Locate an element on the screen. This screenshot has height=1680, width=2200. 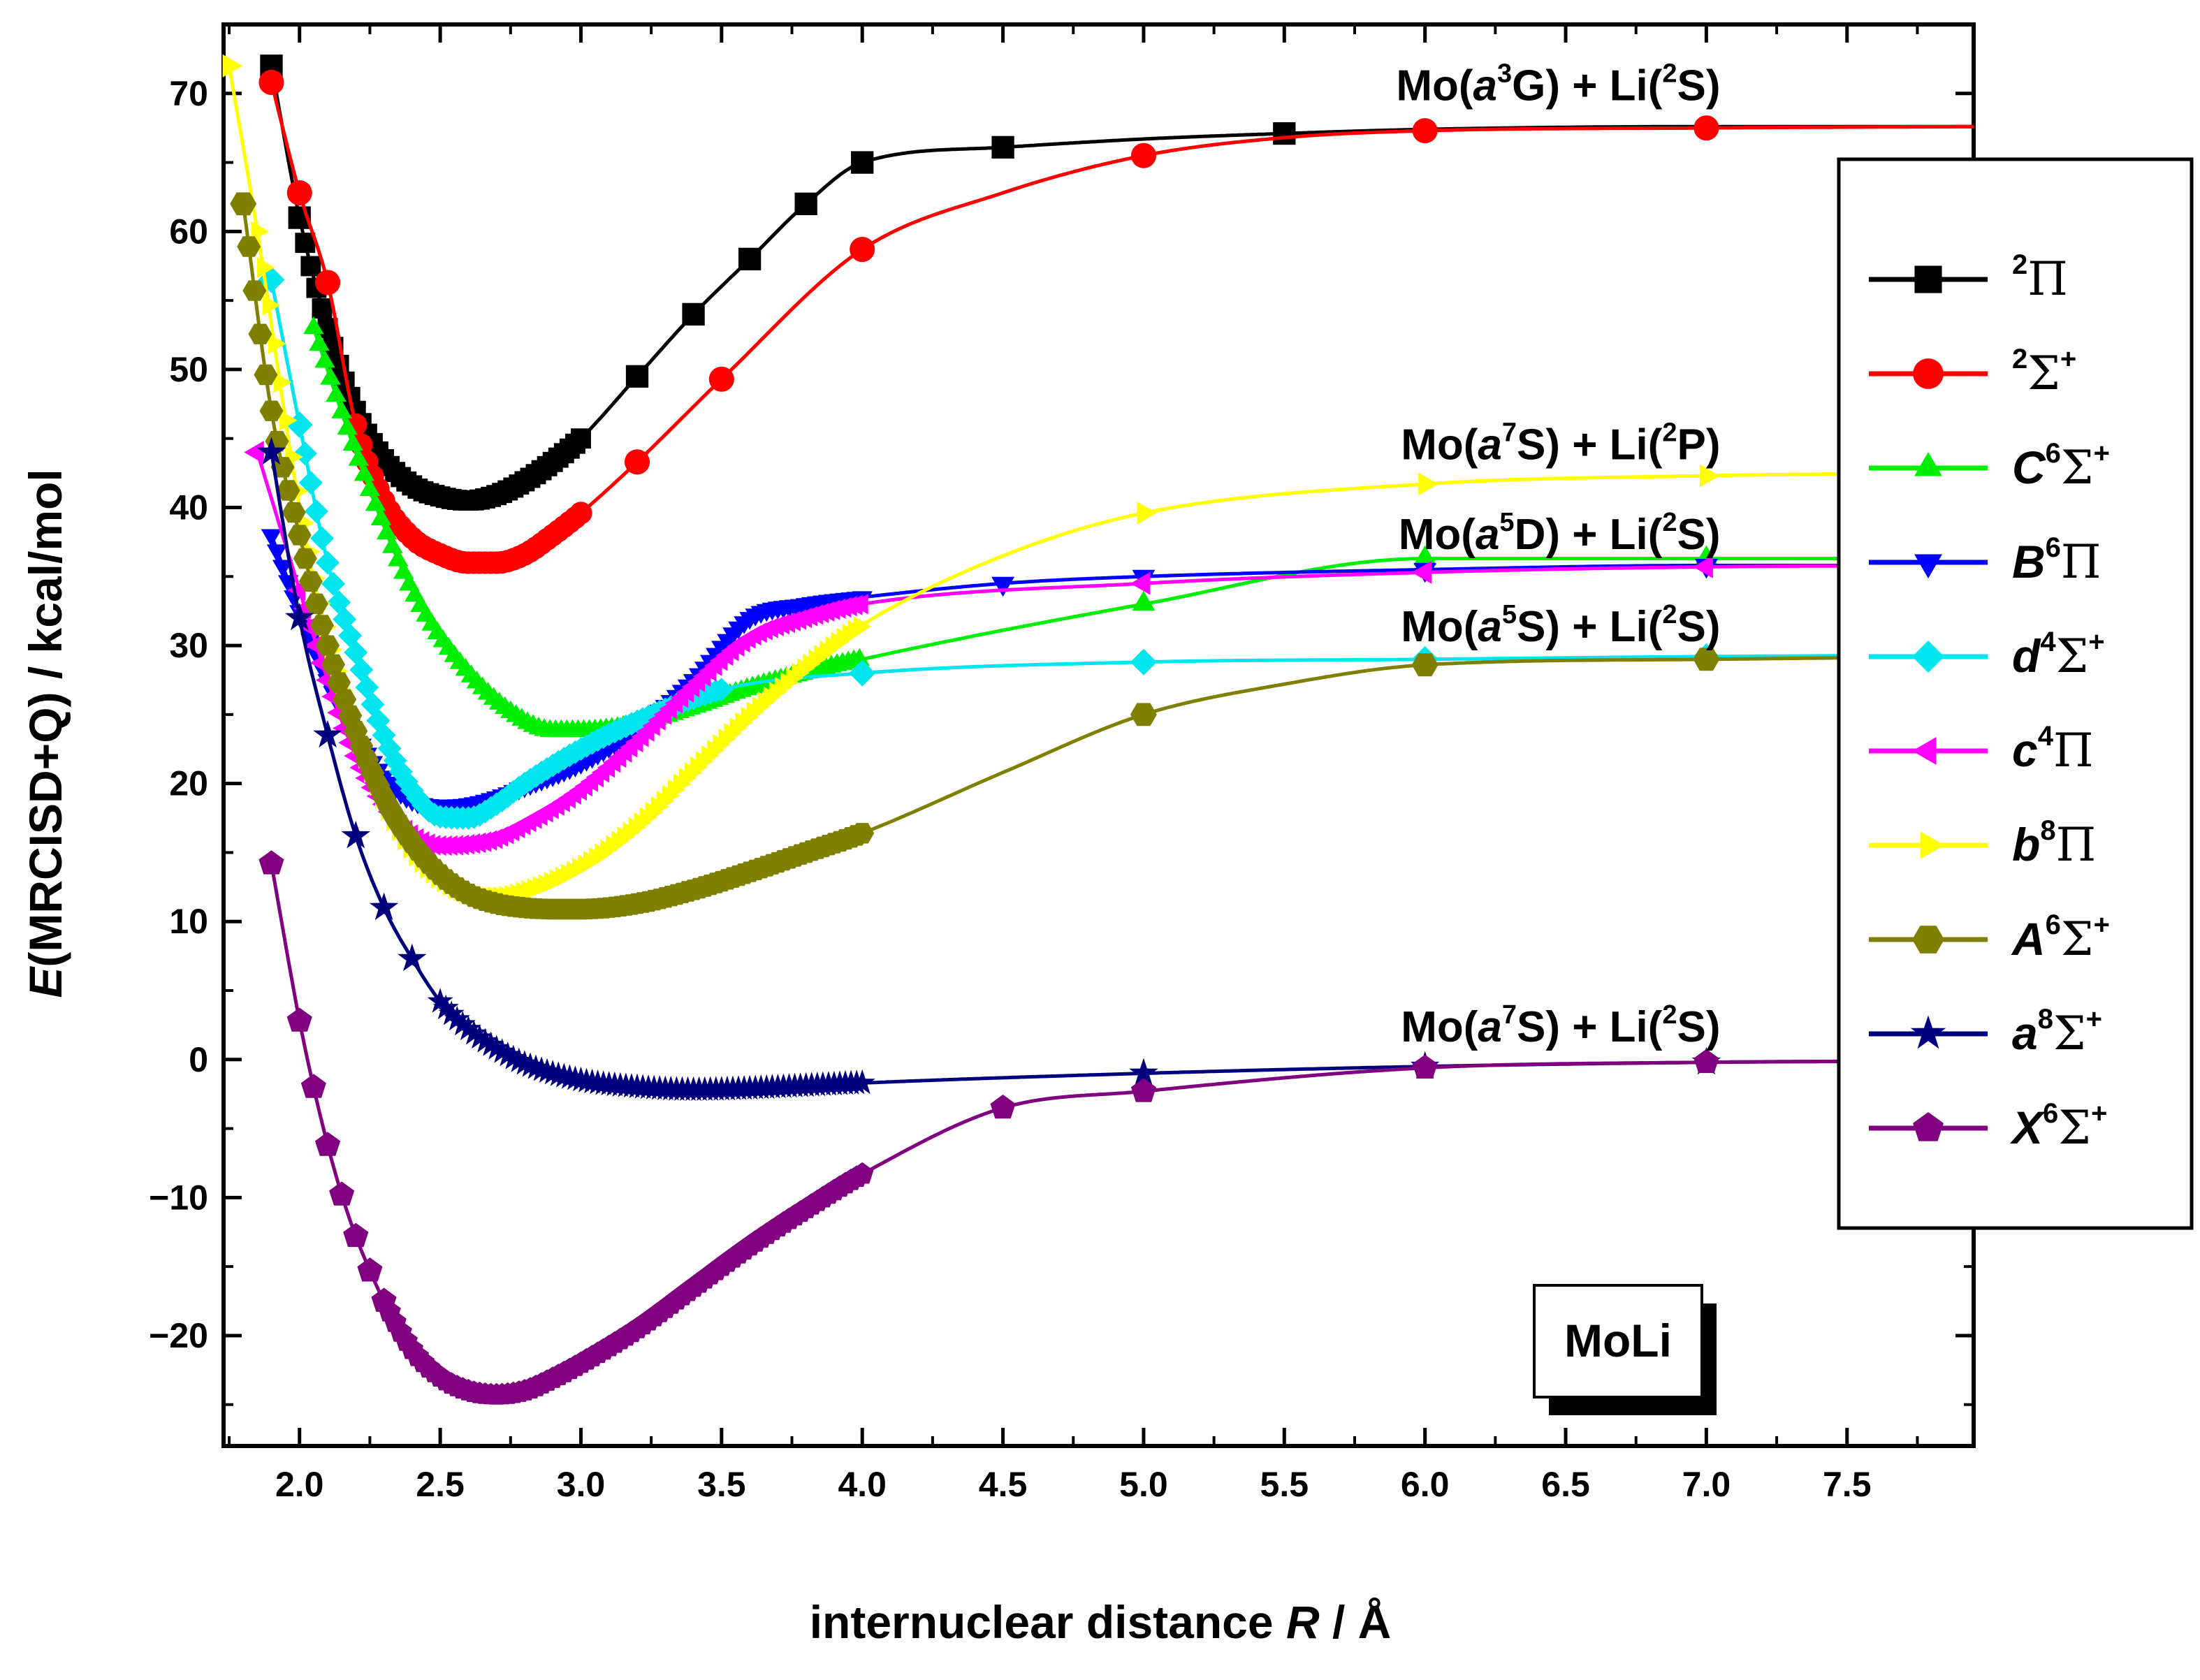
y-axis-title: E(MRCISD+Q) / kcal/mol is located at coordinates (45, 734).